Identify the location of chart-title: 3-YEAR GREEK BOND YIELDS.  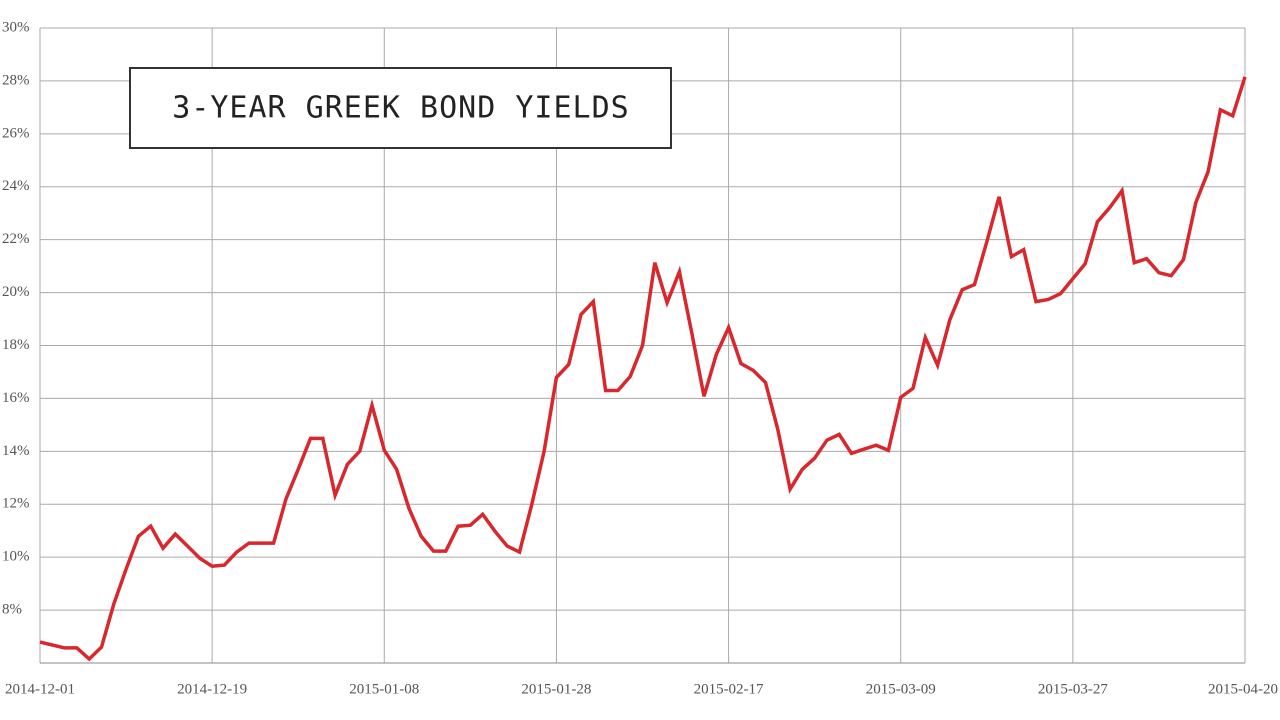
(400, 108).